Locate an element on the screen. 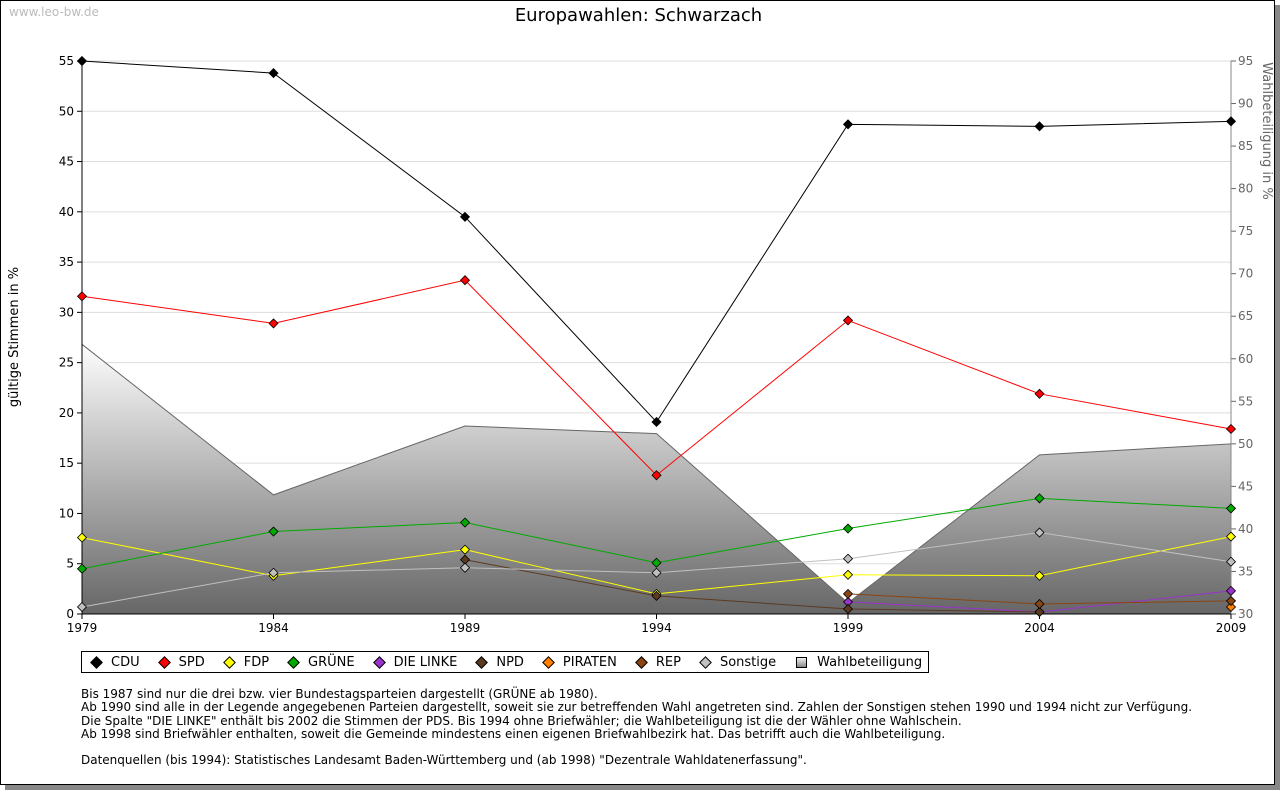 This screenshot has height=791, width=1280. legend-item: CDU is located at coordinates (113, 662).